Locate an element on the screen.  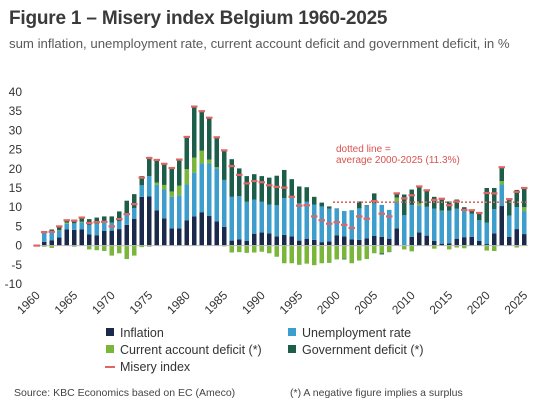
legend-label-unemployment-rate: Unemployment rate is located at coordinates (356, 333).